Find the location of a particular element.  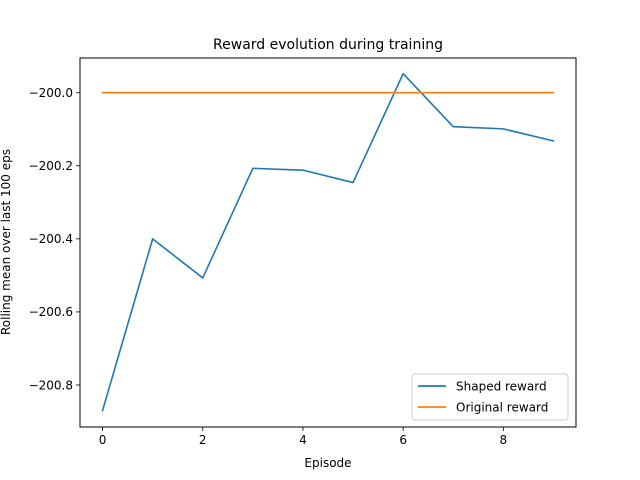

y-axis: −200.8 −200.6 −200.4 −200.2 −200.0 is located at coordinates (54, 239).